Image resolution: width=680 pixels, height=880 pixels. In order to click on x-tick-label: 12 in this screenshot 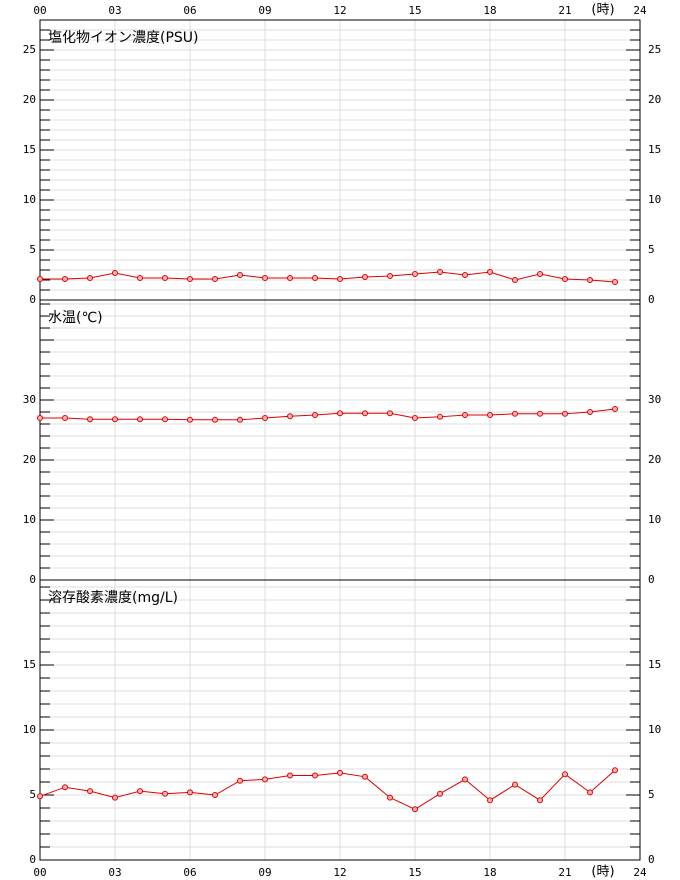, I will do `click(339, 872)`.